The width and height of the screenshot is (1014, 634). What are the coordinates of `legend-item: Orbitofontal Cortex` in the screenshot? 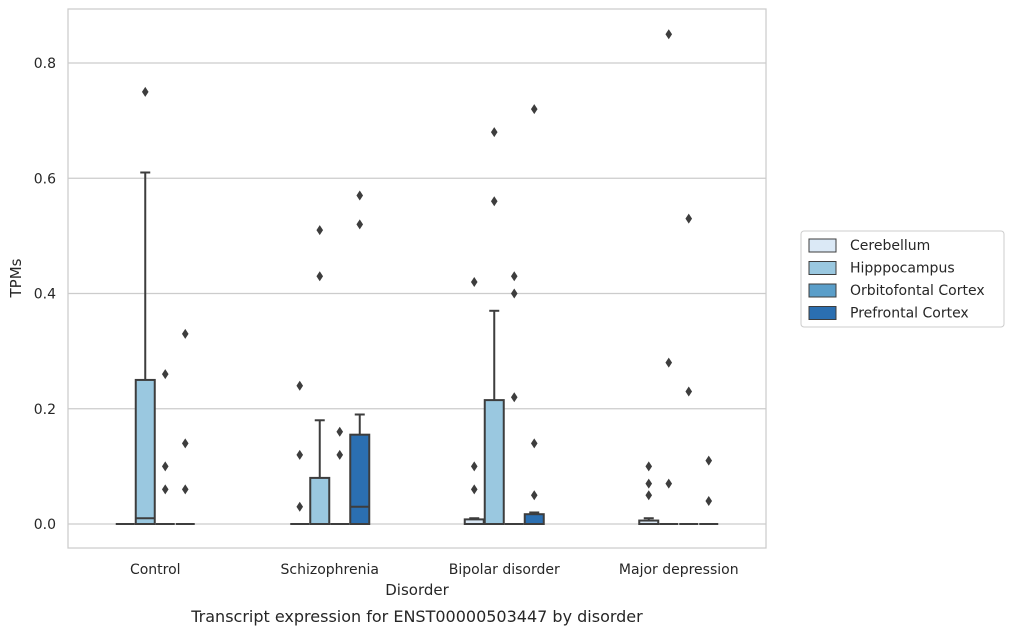 It's located at (896, 291).